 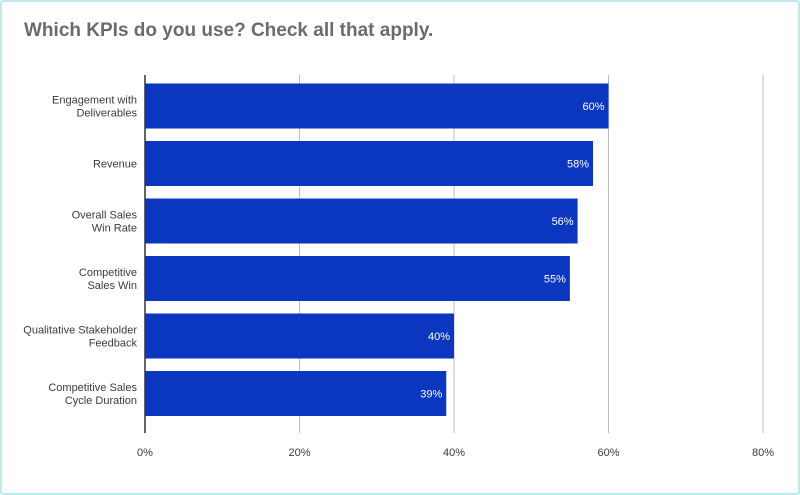 What do you see at coordinates (92, 394) in the screenshot?
I see `category-label-5: Competitive Sales Cycle Duration` at bounding box center [92, 394].